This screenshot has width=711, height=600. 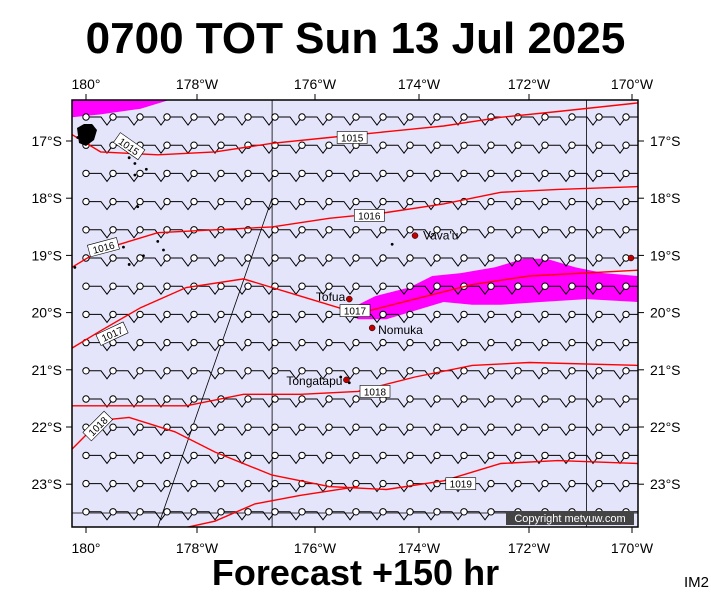 I want to click on lat-label-right: 19°S, so click(x=665, y=255).